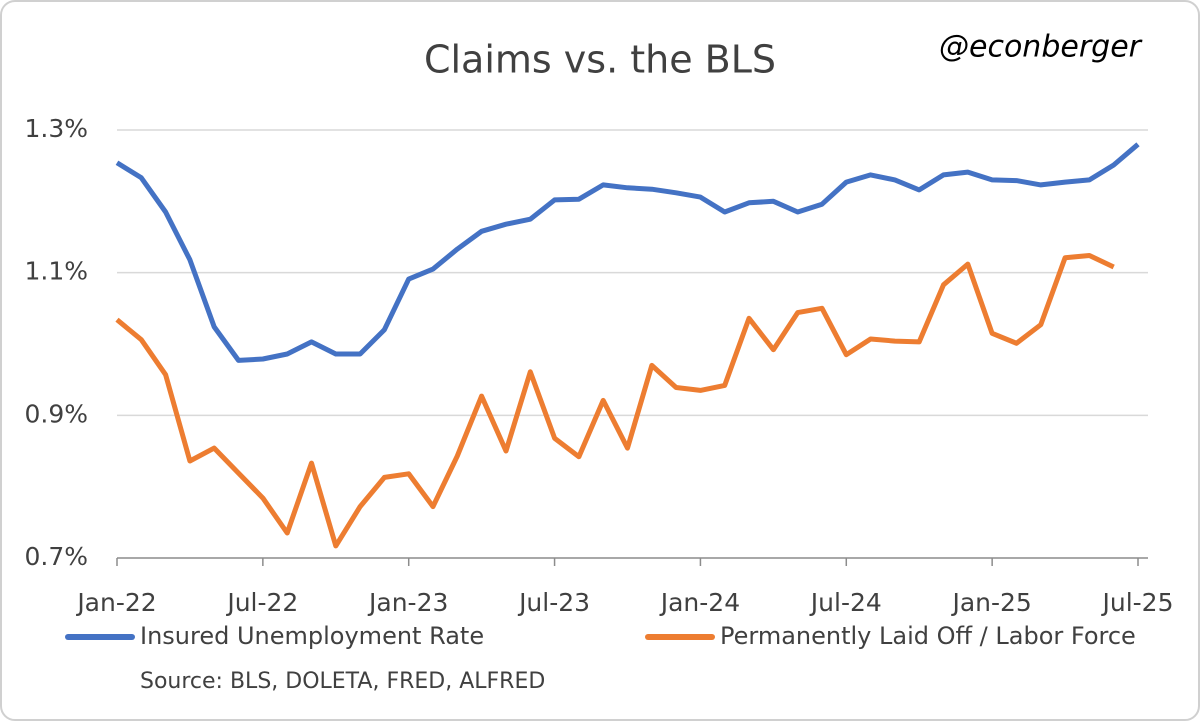 Image resolution: width=1200 pixels, height=725 pixels. I want to click on x-tick-label: Jan-22, so click(115, 602).